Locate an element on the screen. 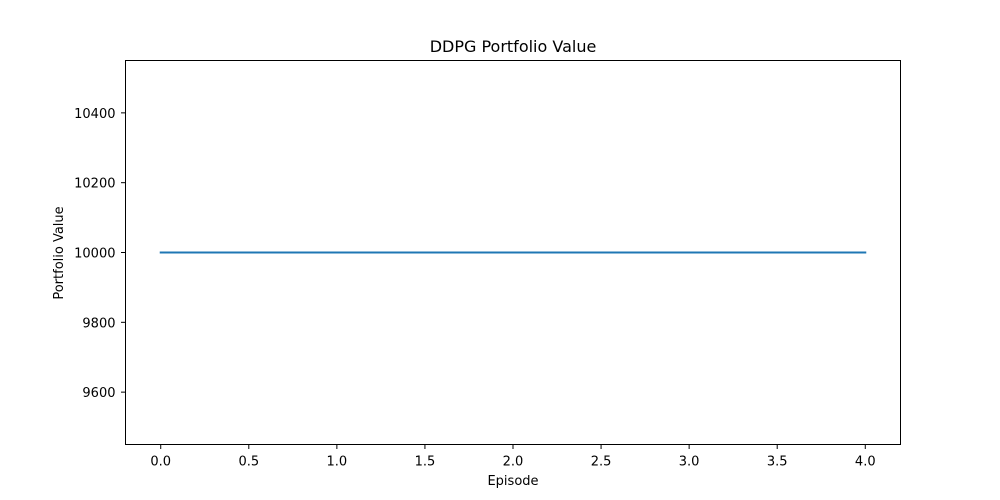 This screenshot has height=500, width=1000. x-tick-label: 0.5 is located at coordinates (248, 462).